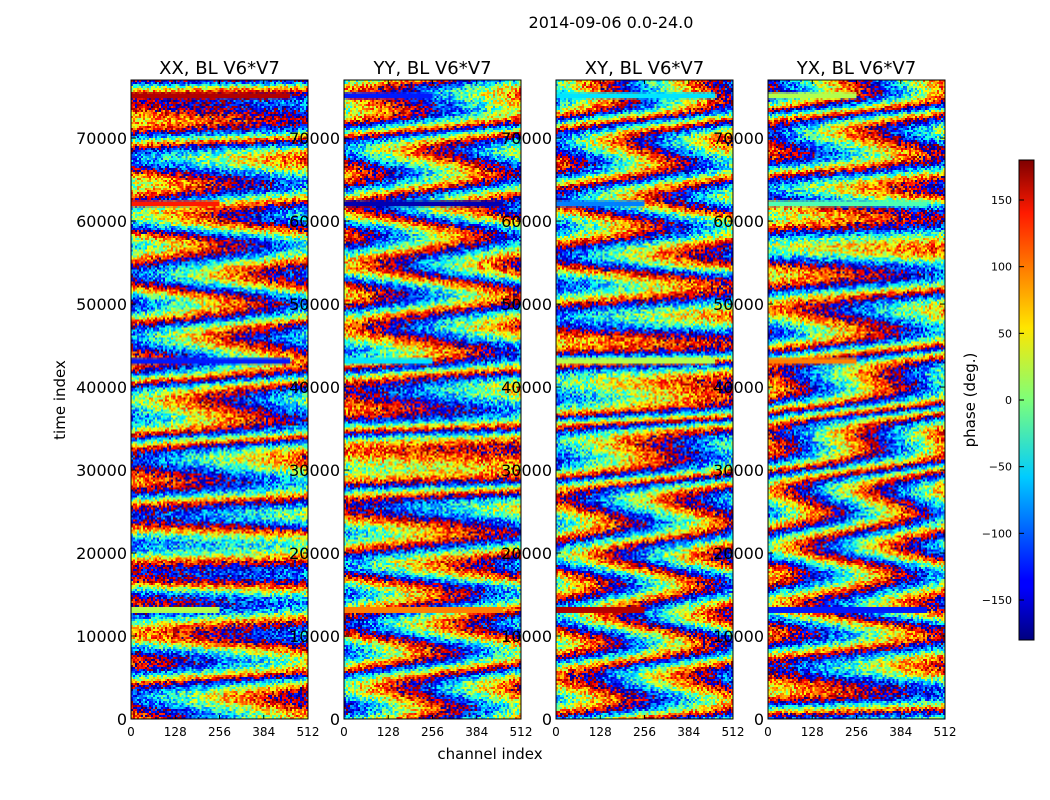  What do you see at coordinates (489, 754) in the screenshot?
I see `x-axis-label: channel index` at bounding box center [489, 754].